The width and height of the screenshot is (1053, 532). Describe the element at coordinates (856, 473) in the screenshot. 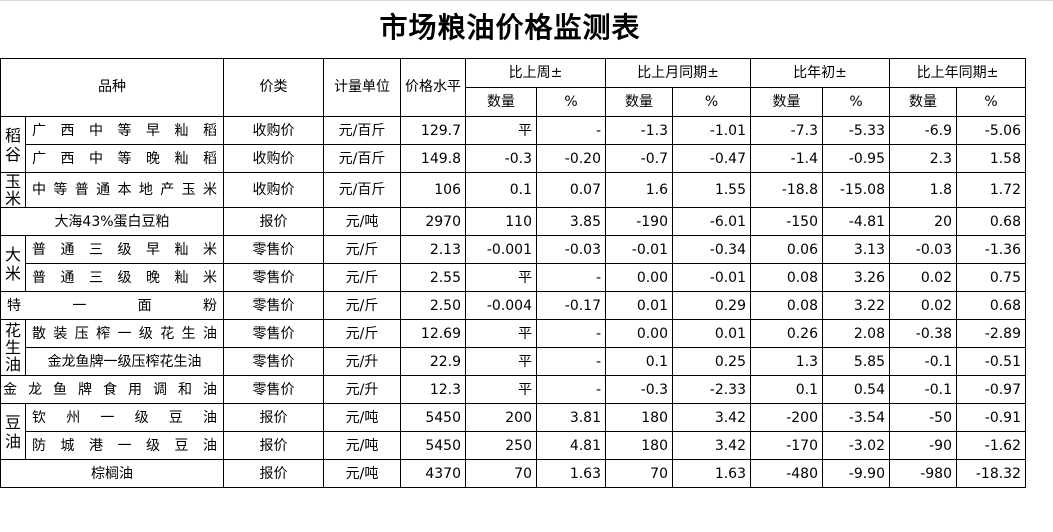

I see `year-start-pct: -9.90` at that location.